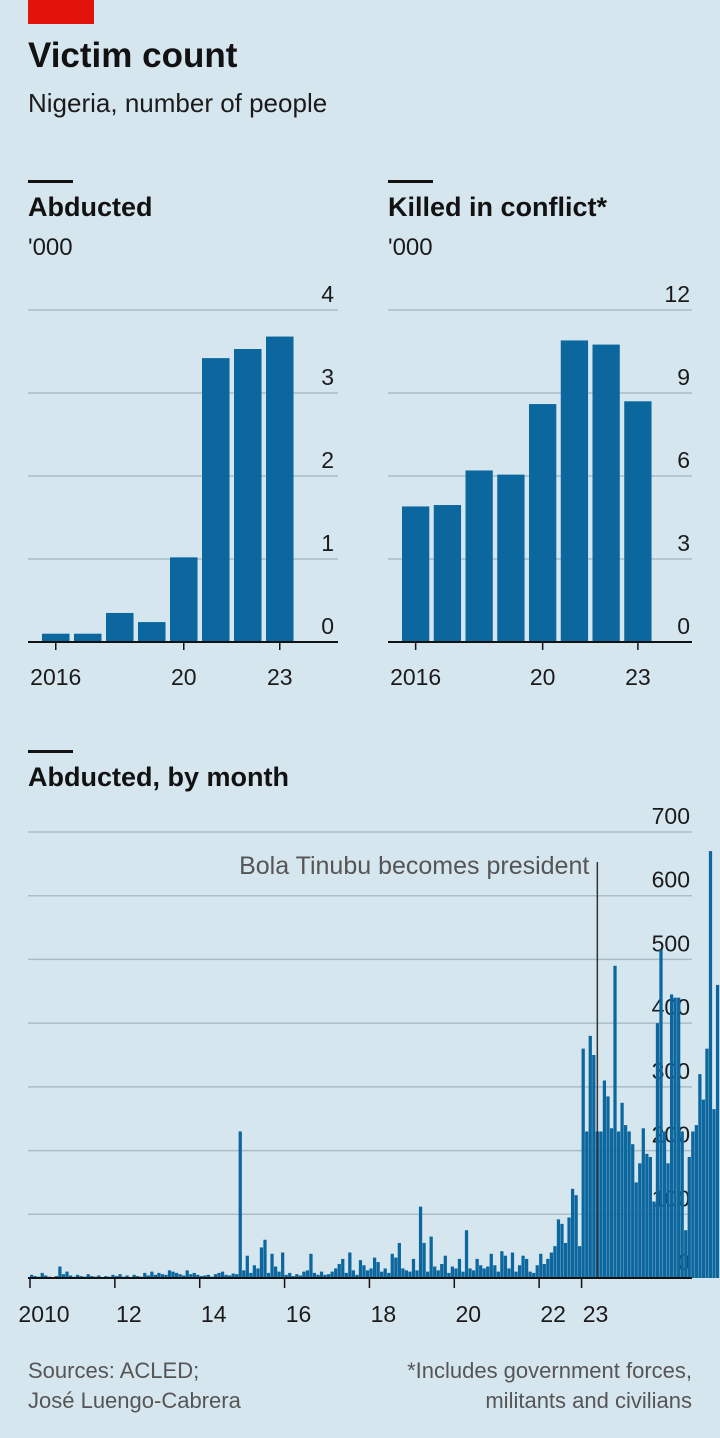 This screenshot has height=1438, width=720. Describe the element at coordinates (134, 1385) in the screenshot. I see `source-note: Sources: ACLED; José Luengo-Cabrera` at that location.